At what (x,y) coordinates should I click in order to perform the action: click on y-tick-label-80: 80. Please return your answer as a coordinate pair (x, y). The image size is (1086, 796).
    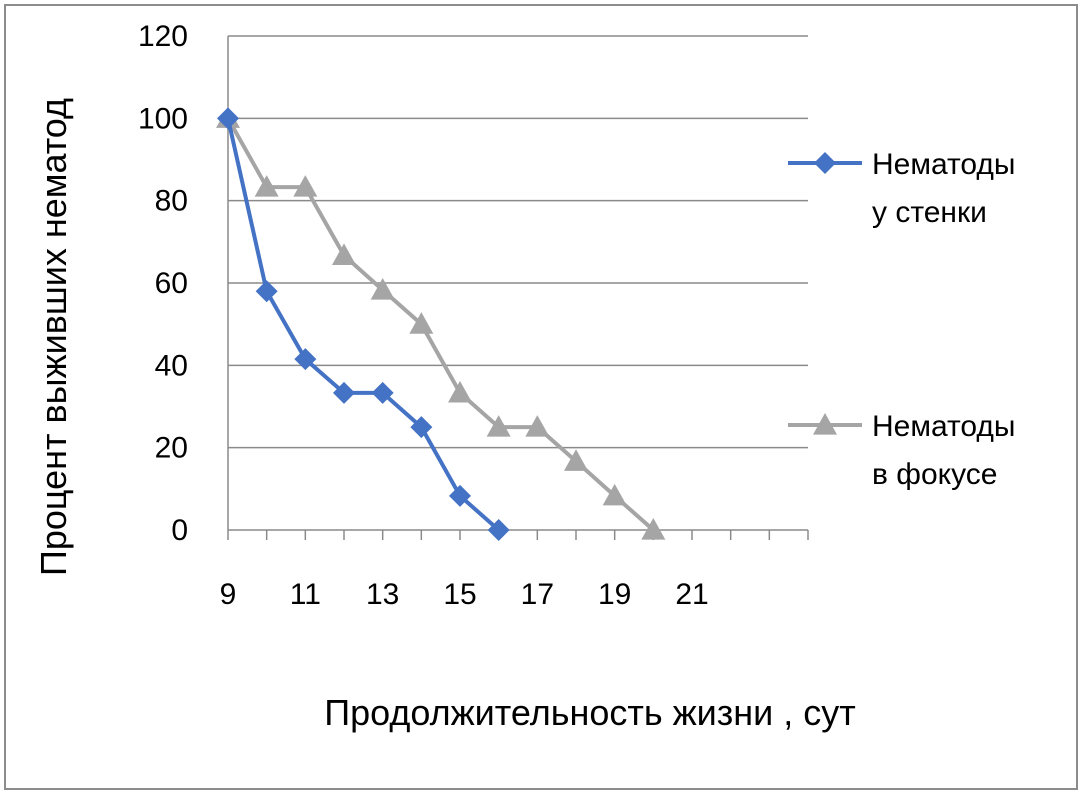
    Looking at the image, I should click on (171, 201).